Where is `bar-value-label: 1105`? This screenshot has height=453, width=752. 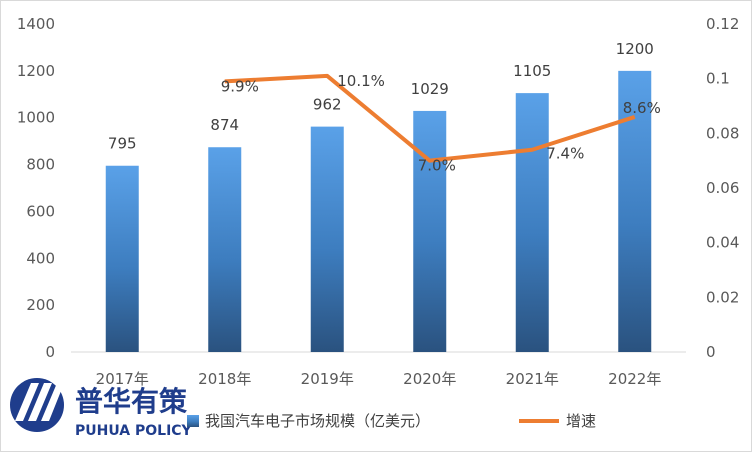 bar-value-label: 1105 is located at coordinates (532, 71).